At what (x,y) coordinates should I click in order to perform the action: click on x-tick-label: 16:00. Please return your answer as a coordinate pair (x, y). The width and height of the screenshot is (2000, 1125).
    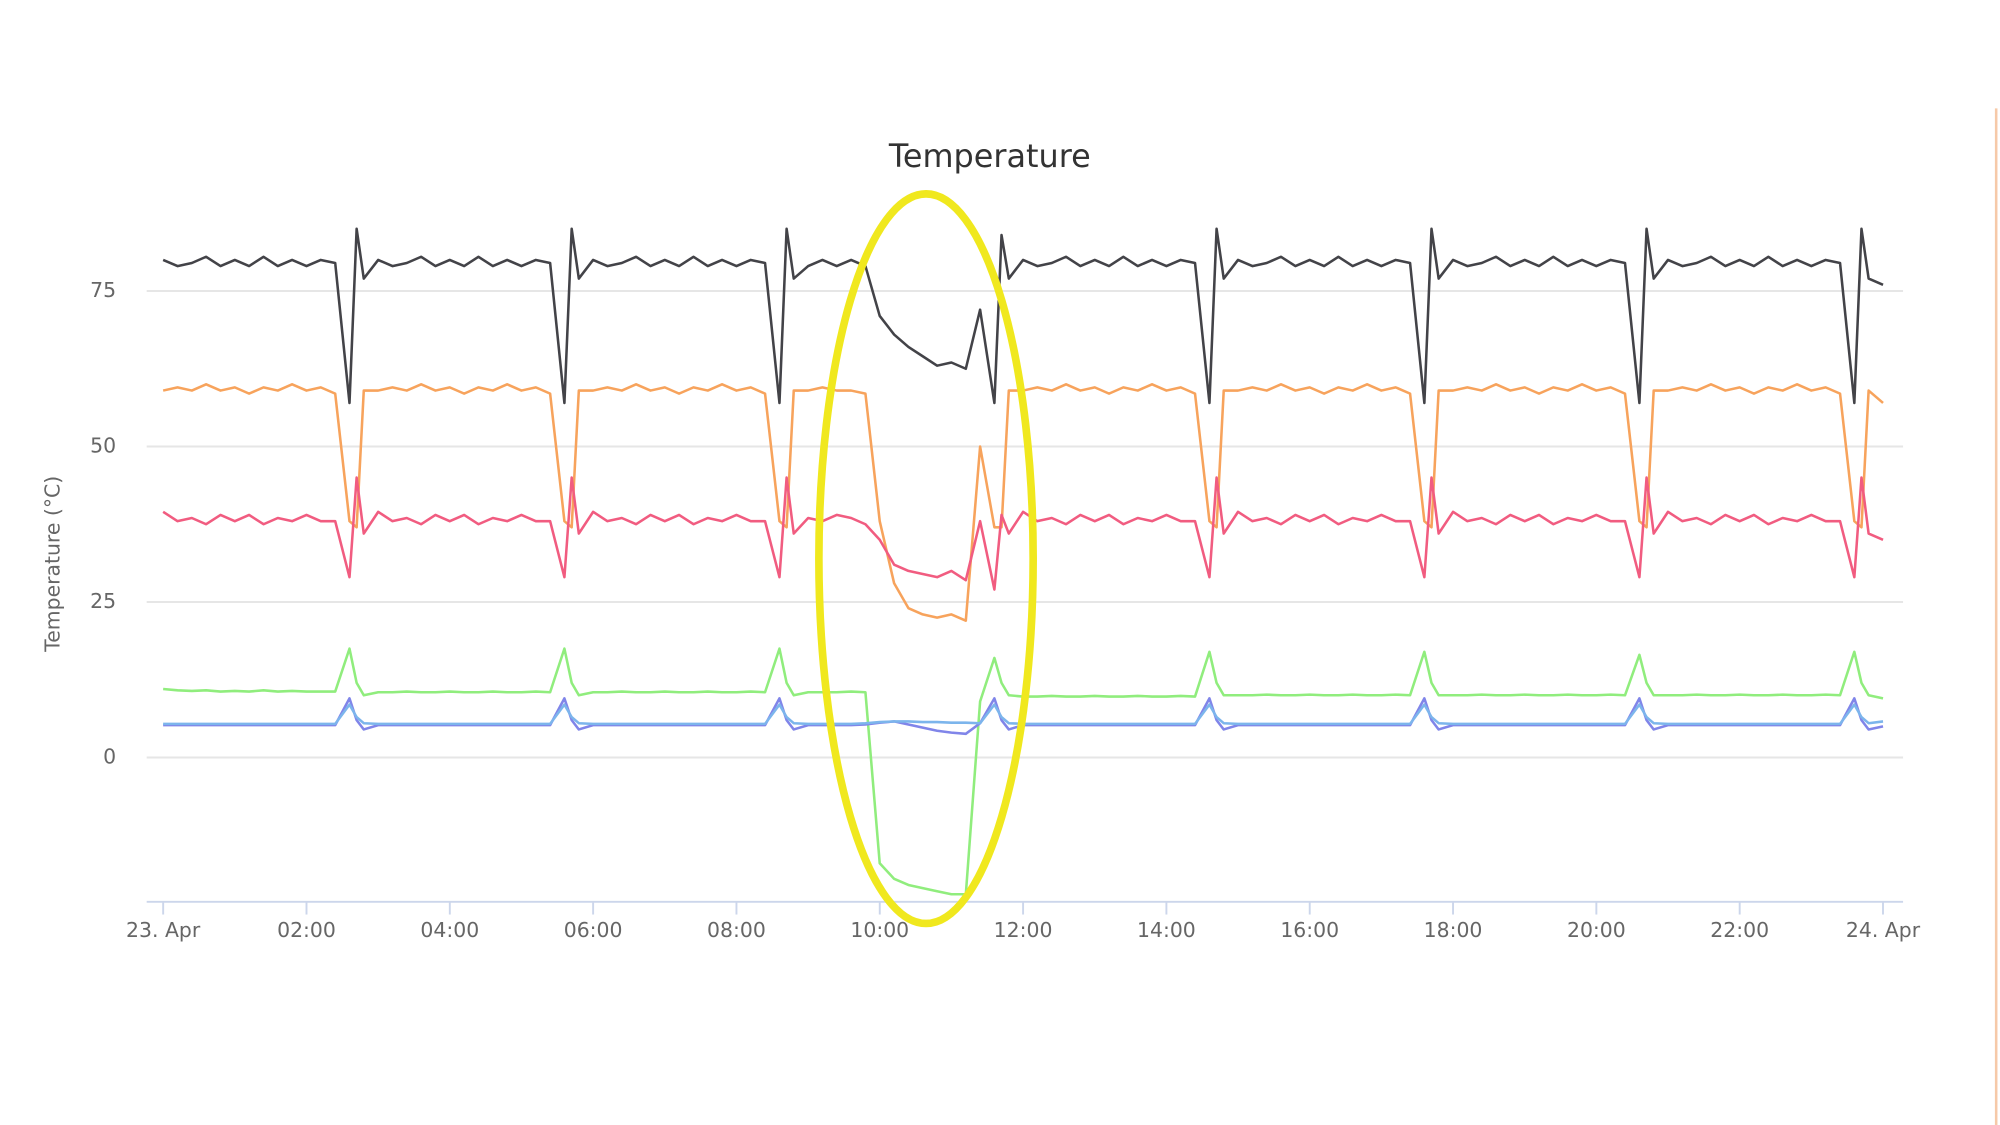
    Looking at the image, I should click on (1309, 930).